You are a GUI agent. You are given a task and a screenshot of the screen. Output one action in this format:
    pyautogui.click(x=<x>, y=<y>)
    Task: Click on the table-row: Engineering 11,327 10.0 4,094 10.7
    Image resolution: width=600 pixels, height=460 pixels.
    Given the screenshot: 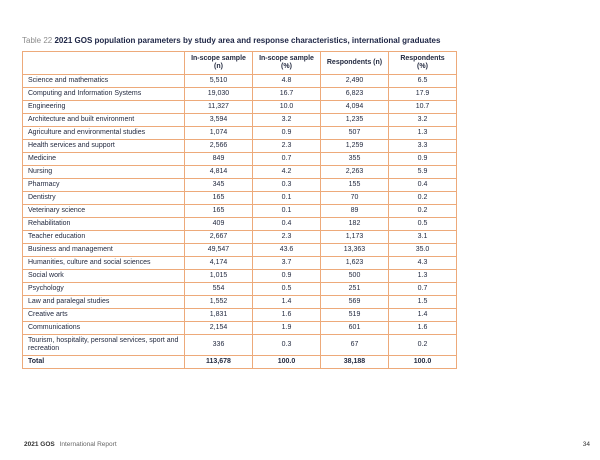 What is the action you would take?
    pyautogui.click(x=239, y=107)
    